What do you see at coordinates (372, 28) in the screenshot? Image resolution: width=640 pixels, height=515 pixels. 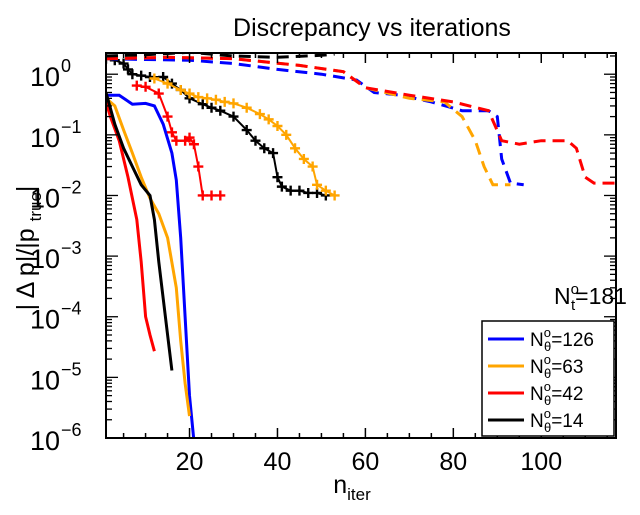 I see `chart-title: Discrepancy vs iterations` at bounding box center [372, 28].